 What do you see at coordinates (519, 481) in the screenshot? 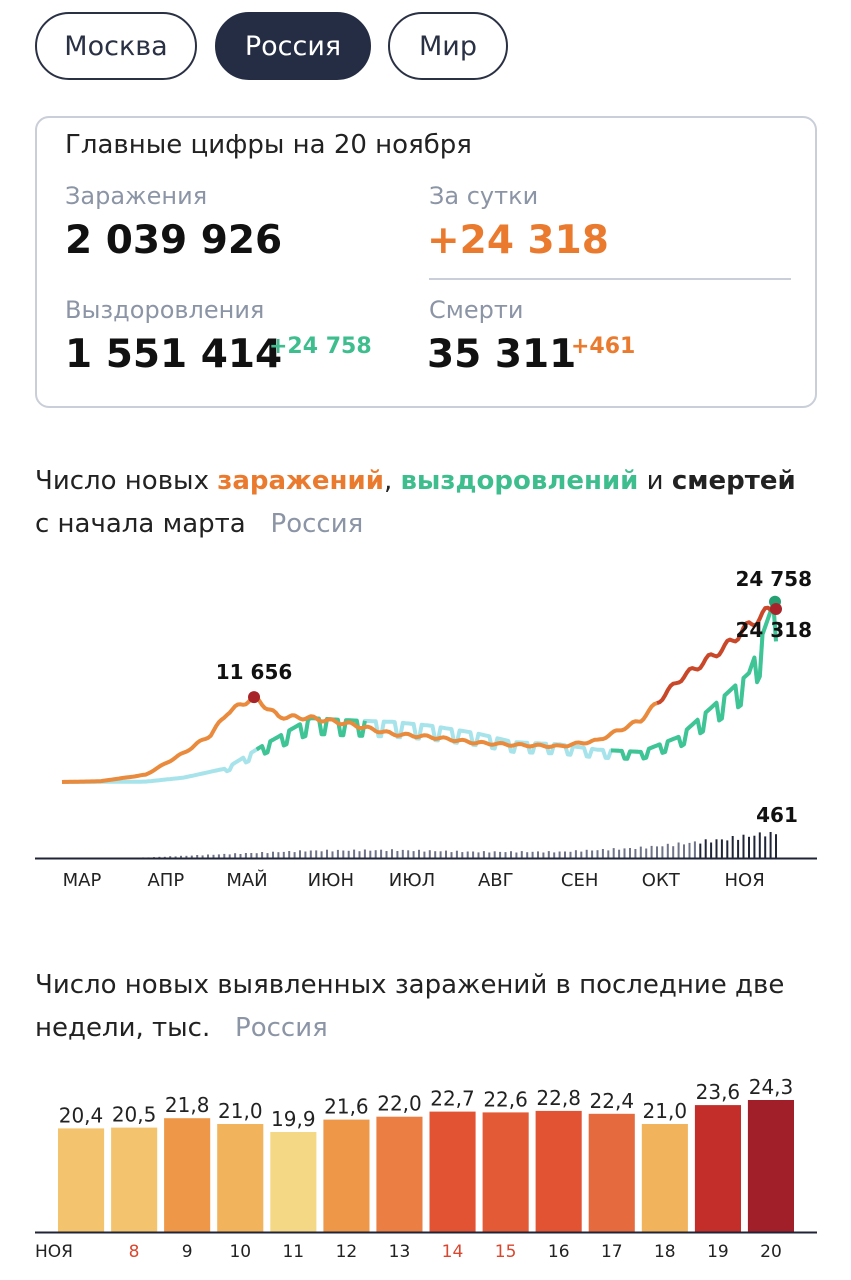
I see `trend-title-recoveries: выздоровлений` at bounding box center [519, 481].